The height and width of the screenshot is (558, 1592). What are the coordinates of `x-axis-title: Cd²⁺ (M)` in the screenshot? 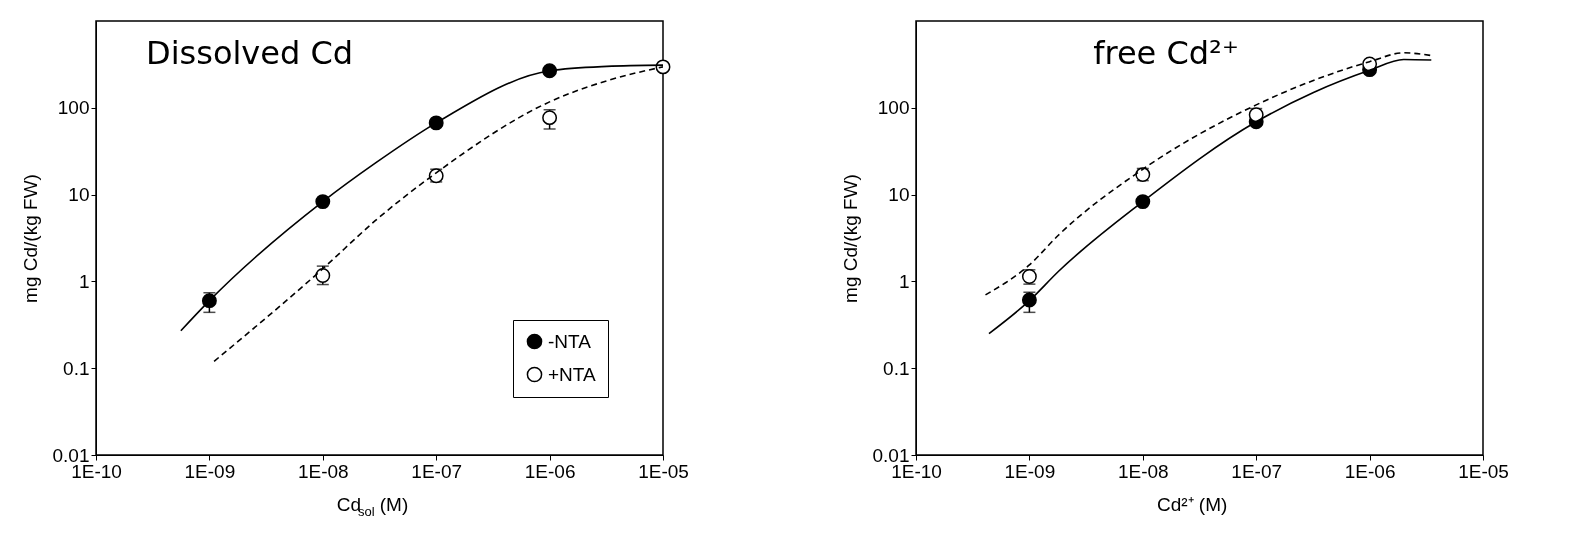 It's located at (1192, 504).